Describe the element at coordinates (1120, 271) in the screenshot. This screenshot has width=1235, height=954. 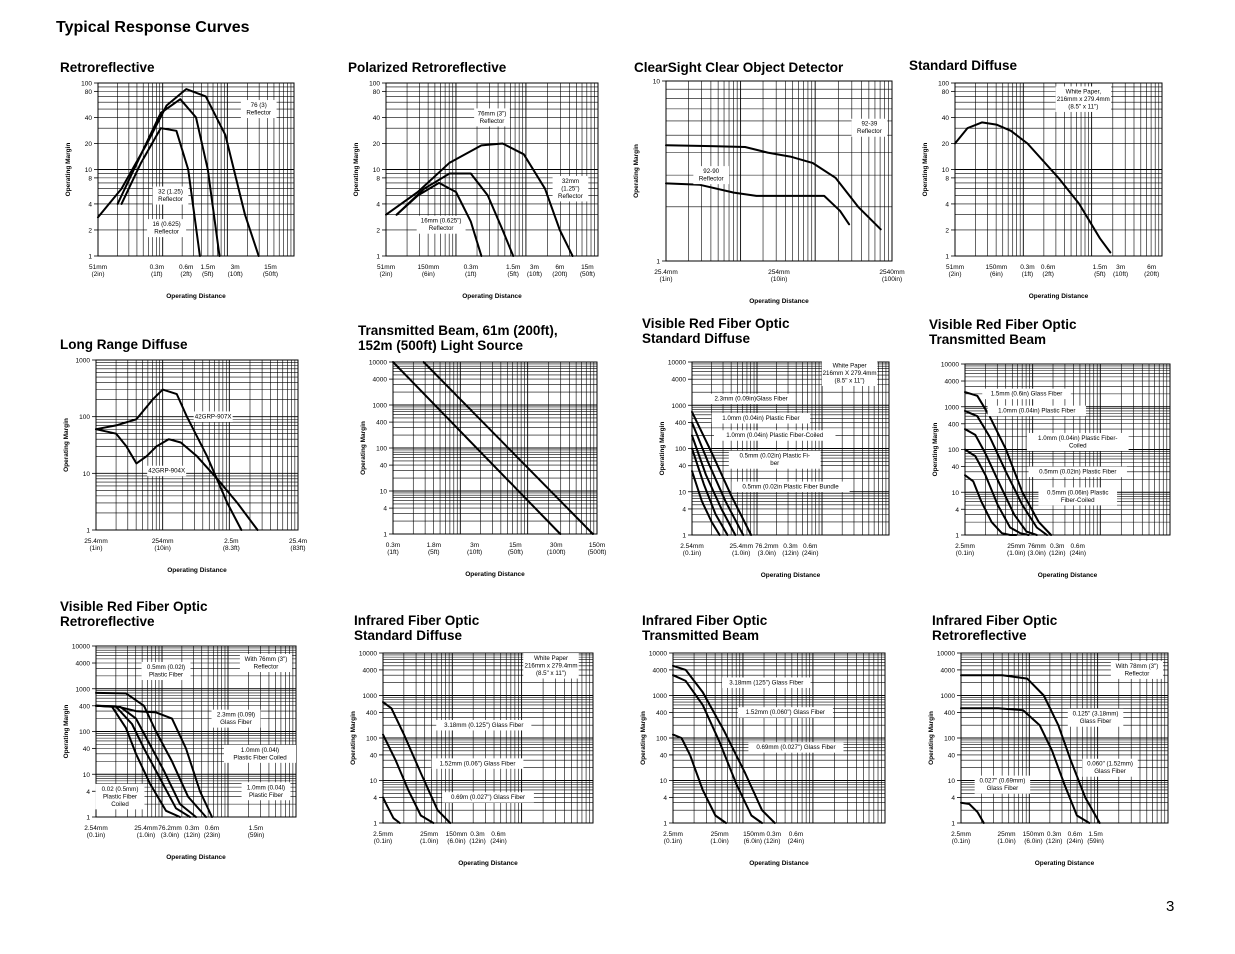
I see `chart-4-xtick-label: 3m (10ft)` at that location.